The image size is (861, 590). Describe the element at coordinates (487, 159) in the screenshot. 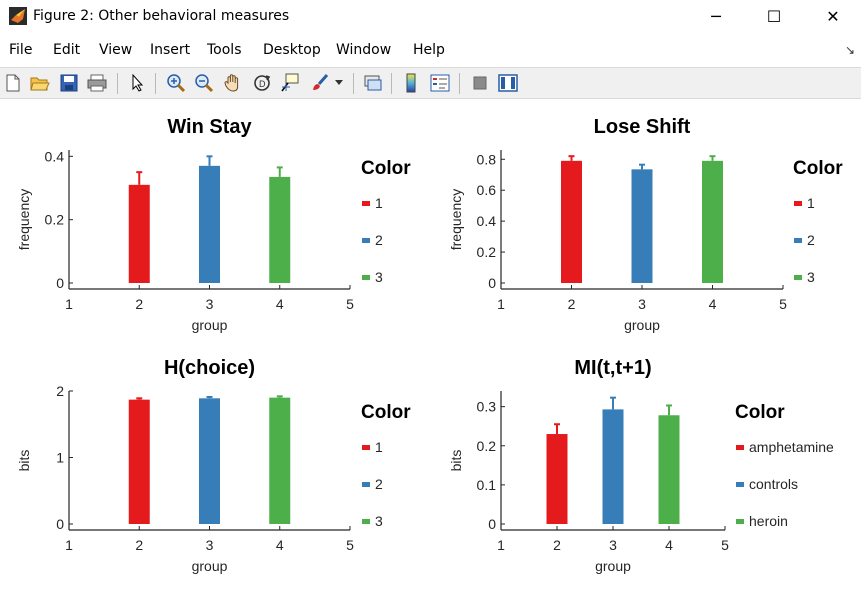

I see `y-tick-label: 0.8` at that location.